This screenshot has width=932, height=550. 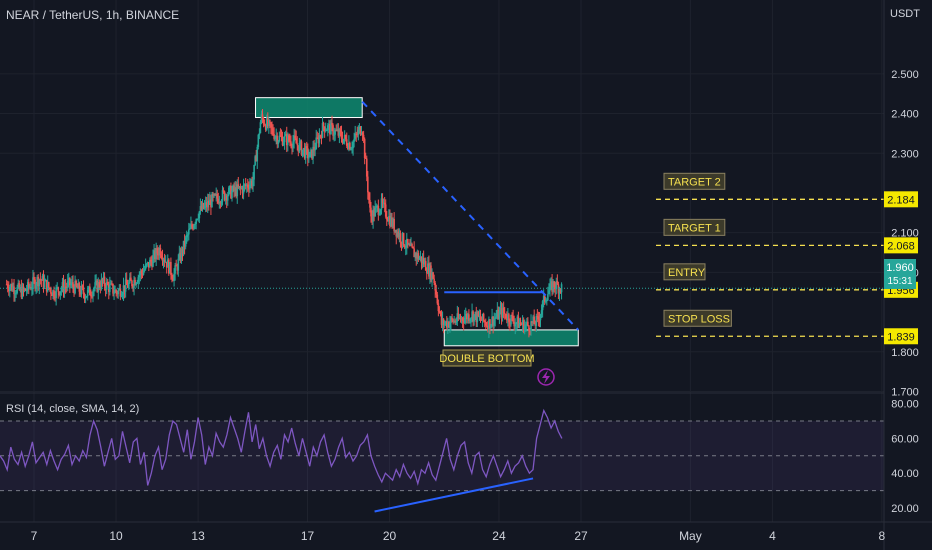 What do you see at coordinates (905, 474) in the screenshot?
I see `rsi-tick-label: 40.00` at bounding box center [905, 474].